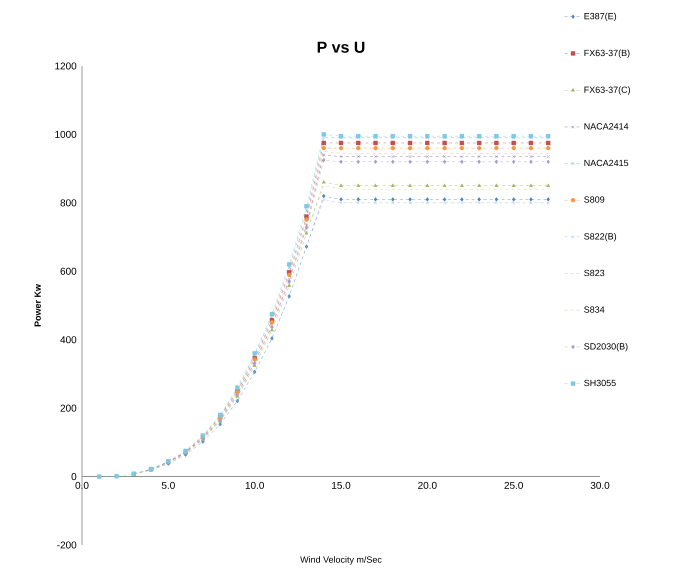 This screenshot has height=568, width=694. What do you see at coordinates (68, 340) in the screenshot?
I see `y-tick-label: 400` at bounding box center [68, 340].